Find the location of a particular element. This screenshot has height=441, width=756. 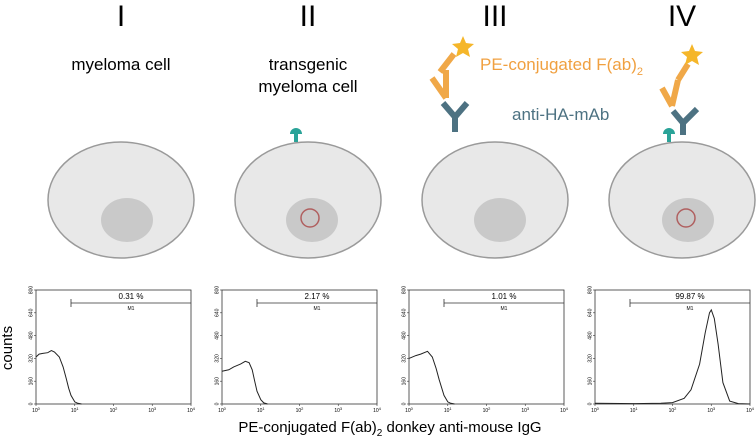

legend-pe: PE-conjugated F(ab)2 is located at coordinates (561, 66).